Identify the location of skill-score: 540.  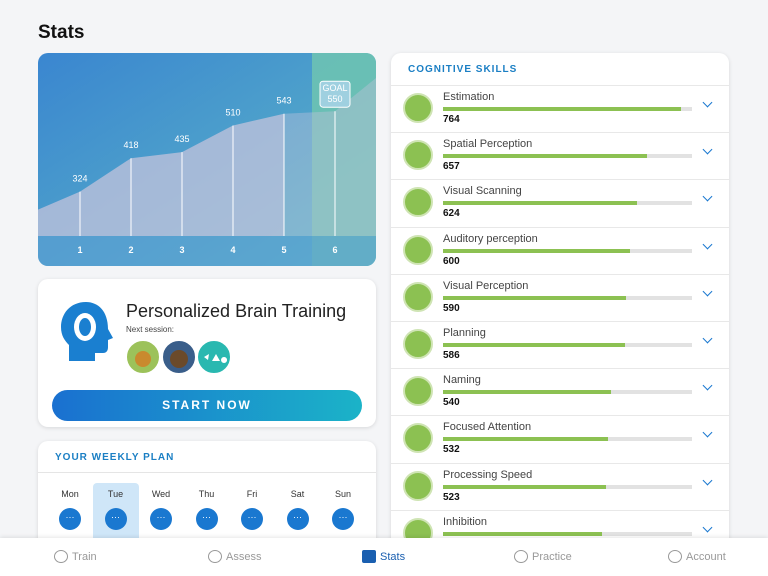
(451, 403).